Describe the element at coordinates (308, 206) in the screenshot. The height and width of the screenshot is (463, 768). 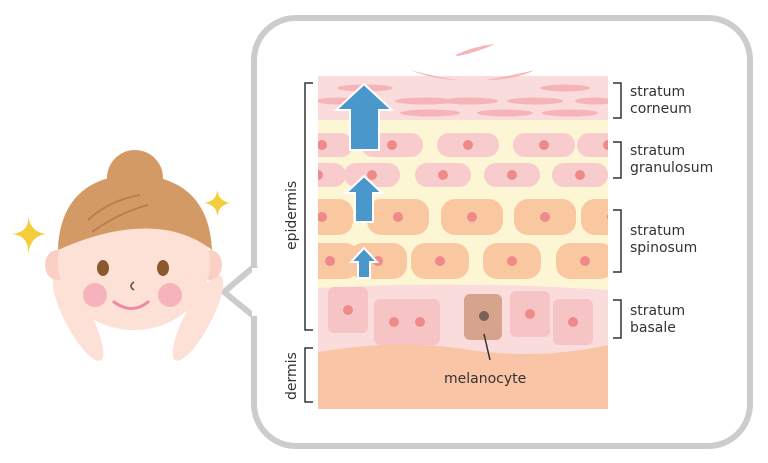
I see `epidermis-bracket` at that location.